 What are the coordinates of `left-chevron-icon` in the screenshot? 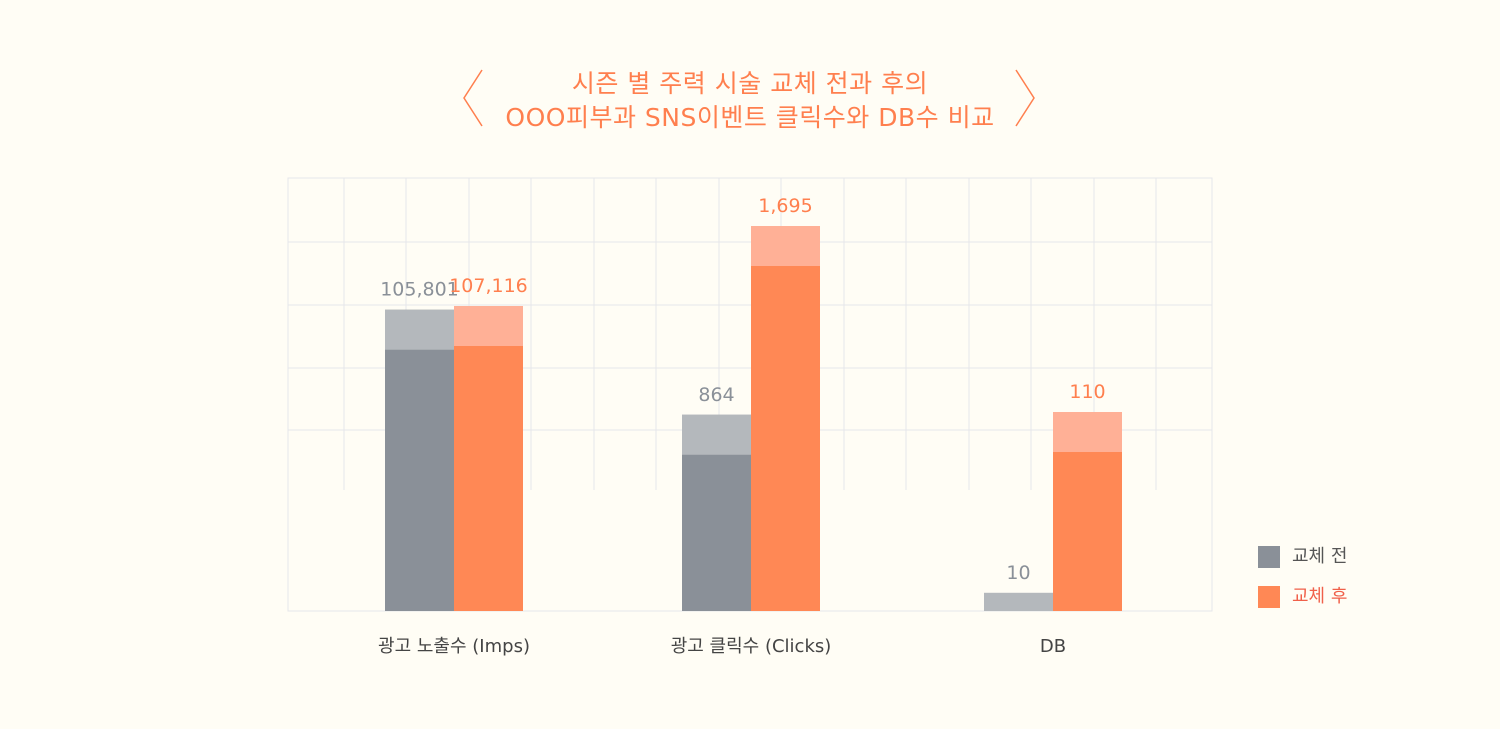 It's located at (473, 98).